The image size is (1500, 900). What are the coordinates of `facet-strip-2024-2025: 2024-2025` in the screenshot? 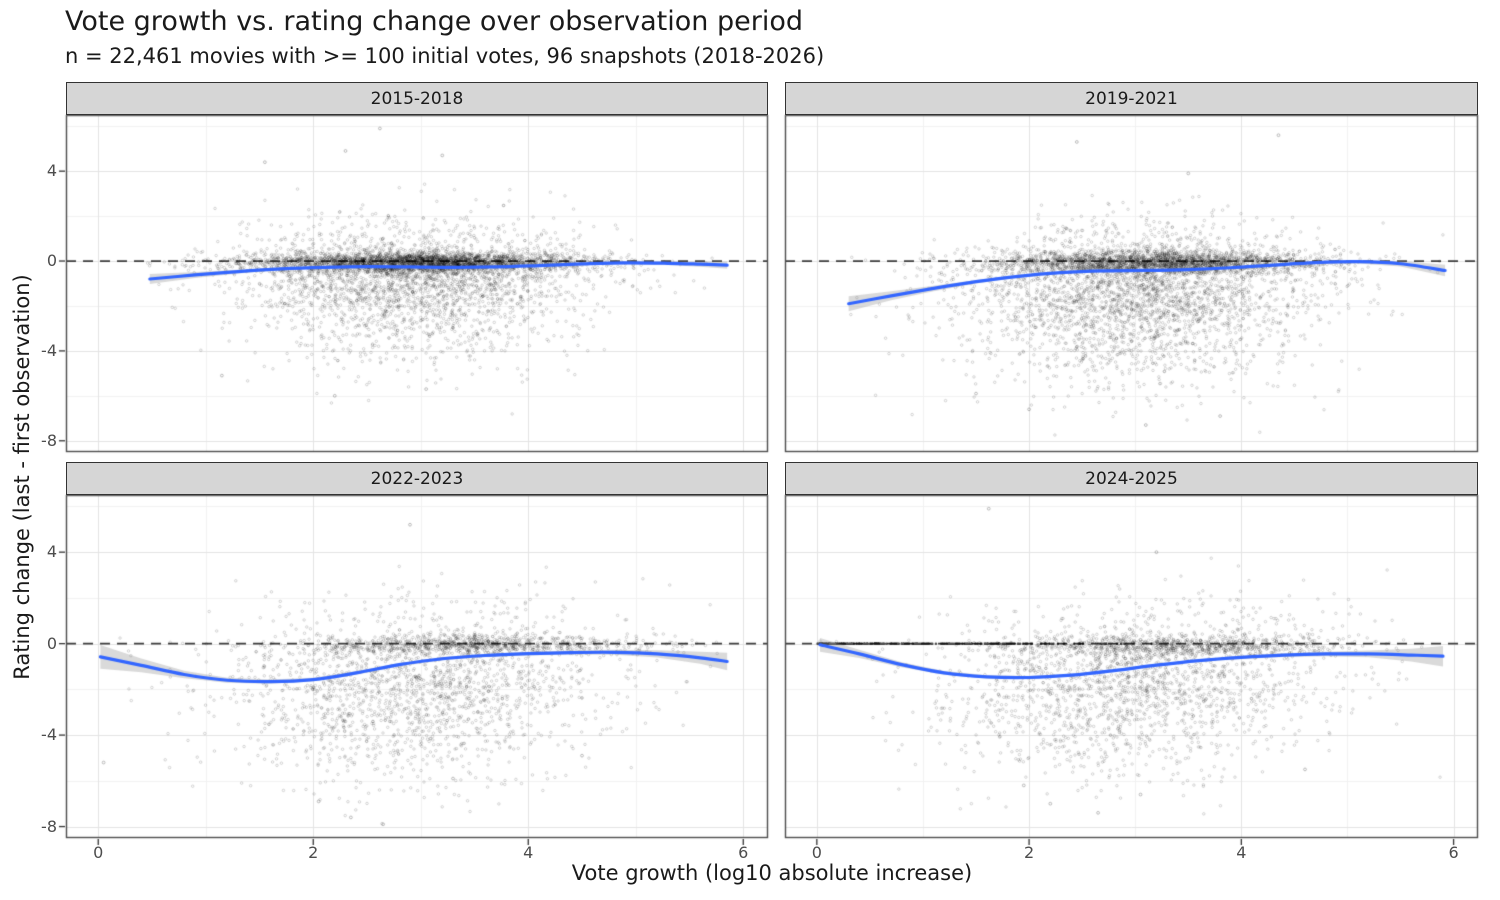 It's located at (1131, 478).